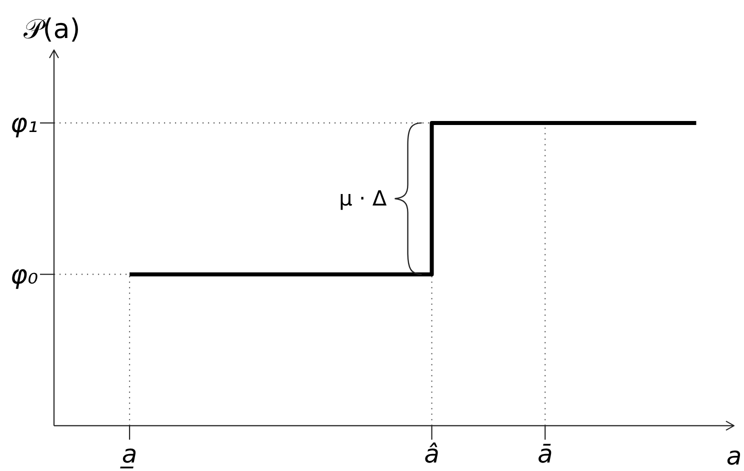  Describe the element at coordinates (734, 456) in the screenshot. I see `x-axis-title: a` at that location.